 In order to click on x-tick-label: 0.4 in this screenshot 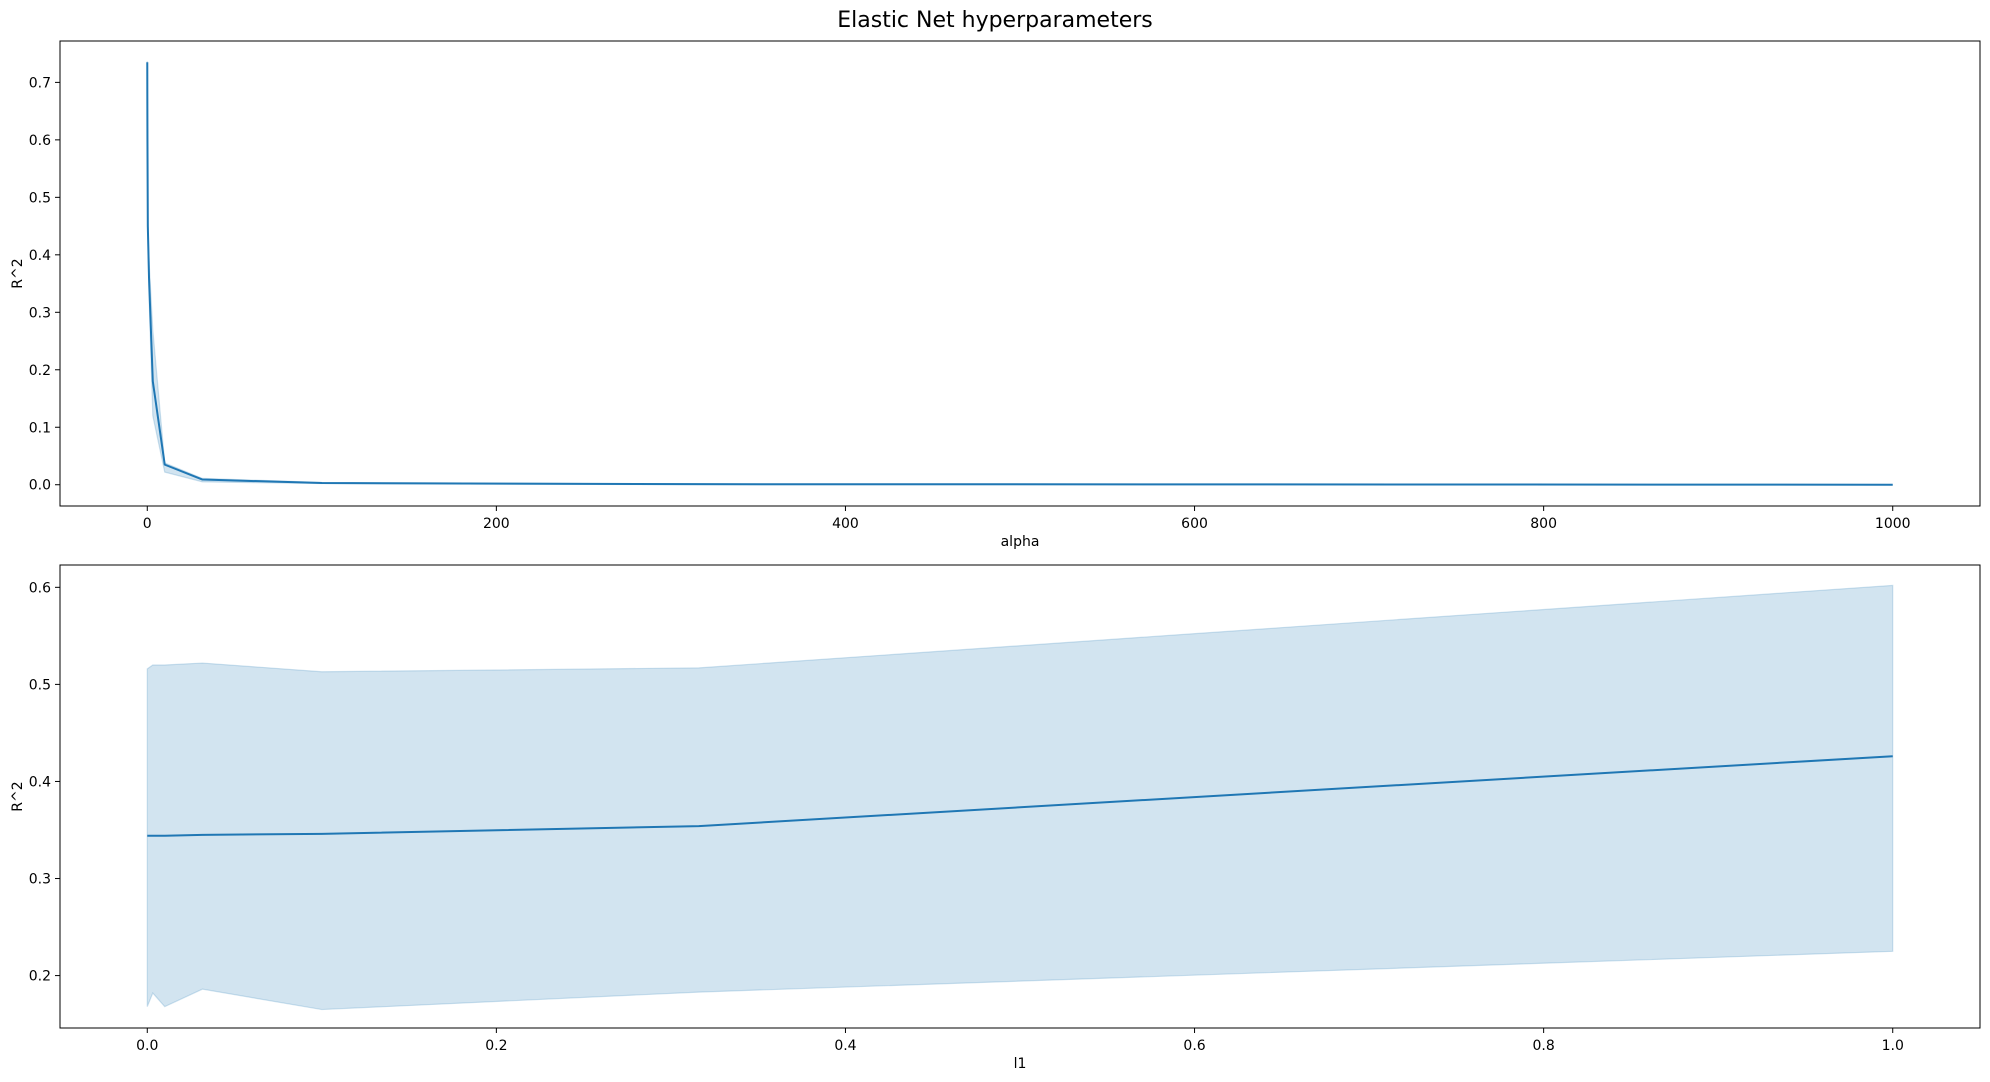, I will do `click(845, 1046)`.